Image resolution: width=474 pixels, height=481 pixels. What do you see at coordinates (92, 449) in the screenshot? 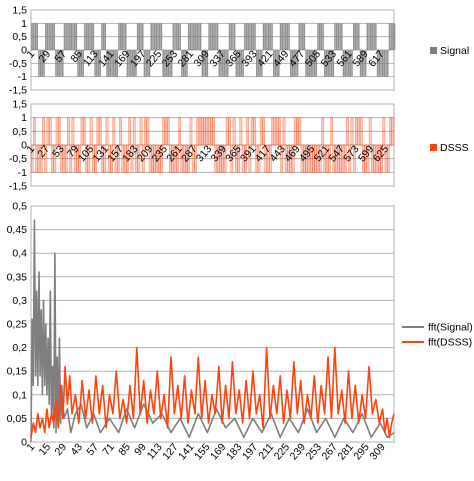
I see `x-tick-label-fft: 57` at bounding box center [92, 449].